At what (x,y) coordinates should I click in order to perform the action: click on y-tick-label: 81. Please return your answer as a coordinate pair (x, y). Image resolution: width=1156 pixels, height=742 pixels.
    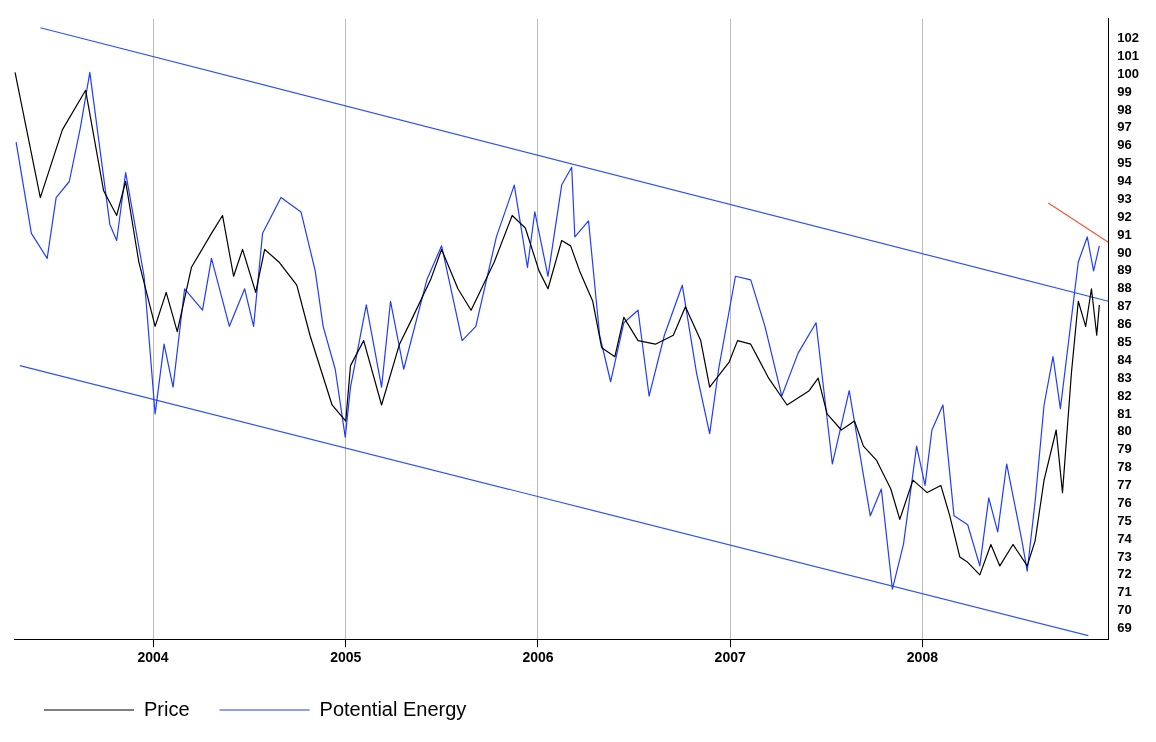
    Looking at the image, I should click on (1124, 413).